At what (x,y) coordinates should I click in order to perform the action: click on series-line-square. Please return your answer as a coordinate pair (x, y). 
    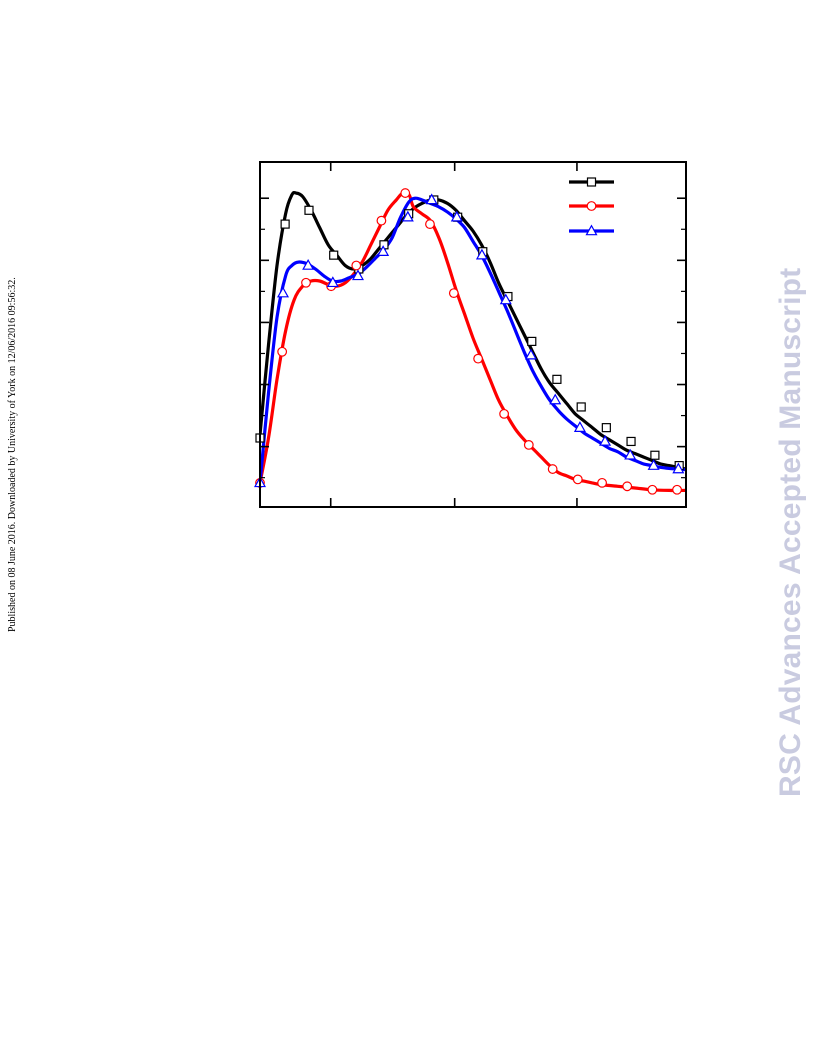
    Looking at the image, I should click on (473, 330).